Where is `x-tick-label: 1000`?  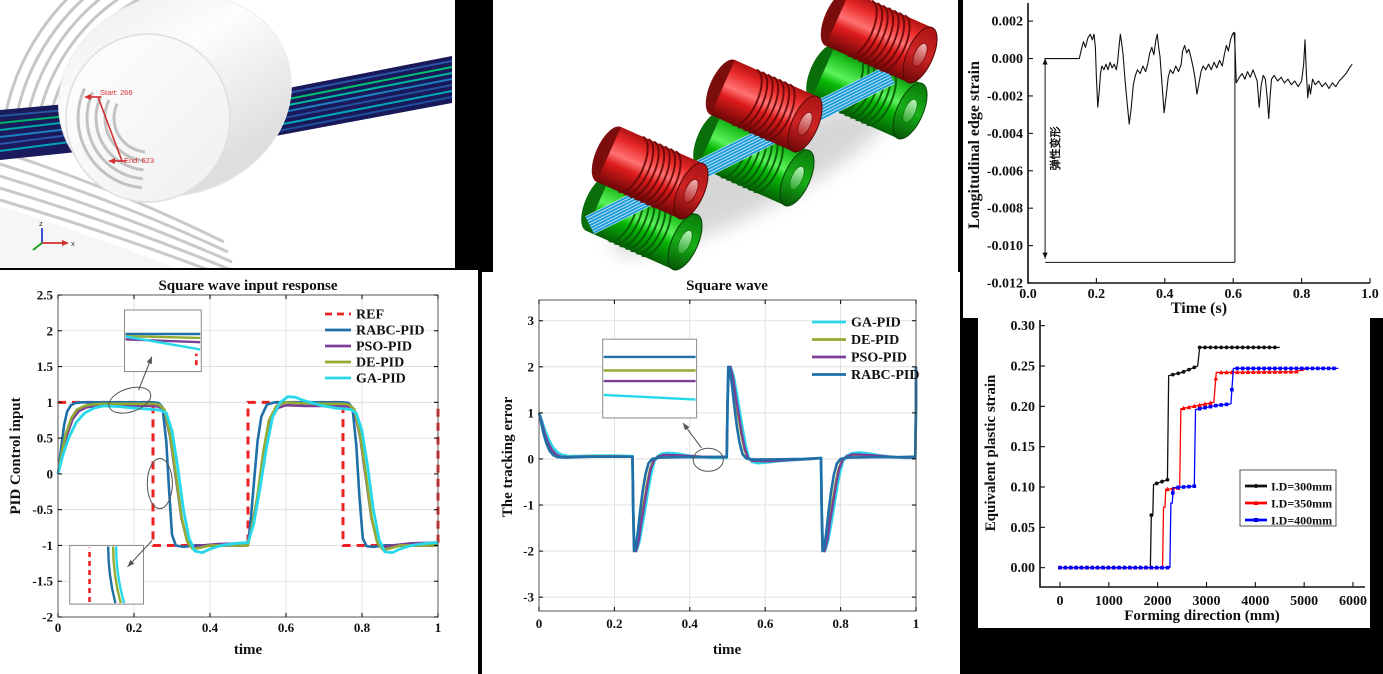
x-tick-label: 1000 is located at coordinates (1109, 601).